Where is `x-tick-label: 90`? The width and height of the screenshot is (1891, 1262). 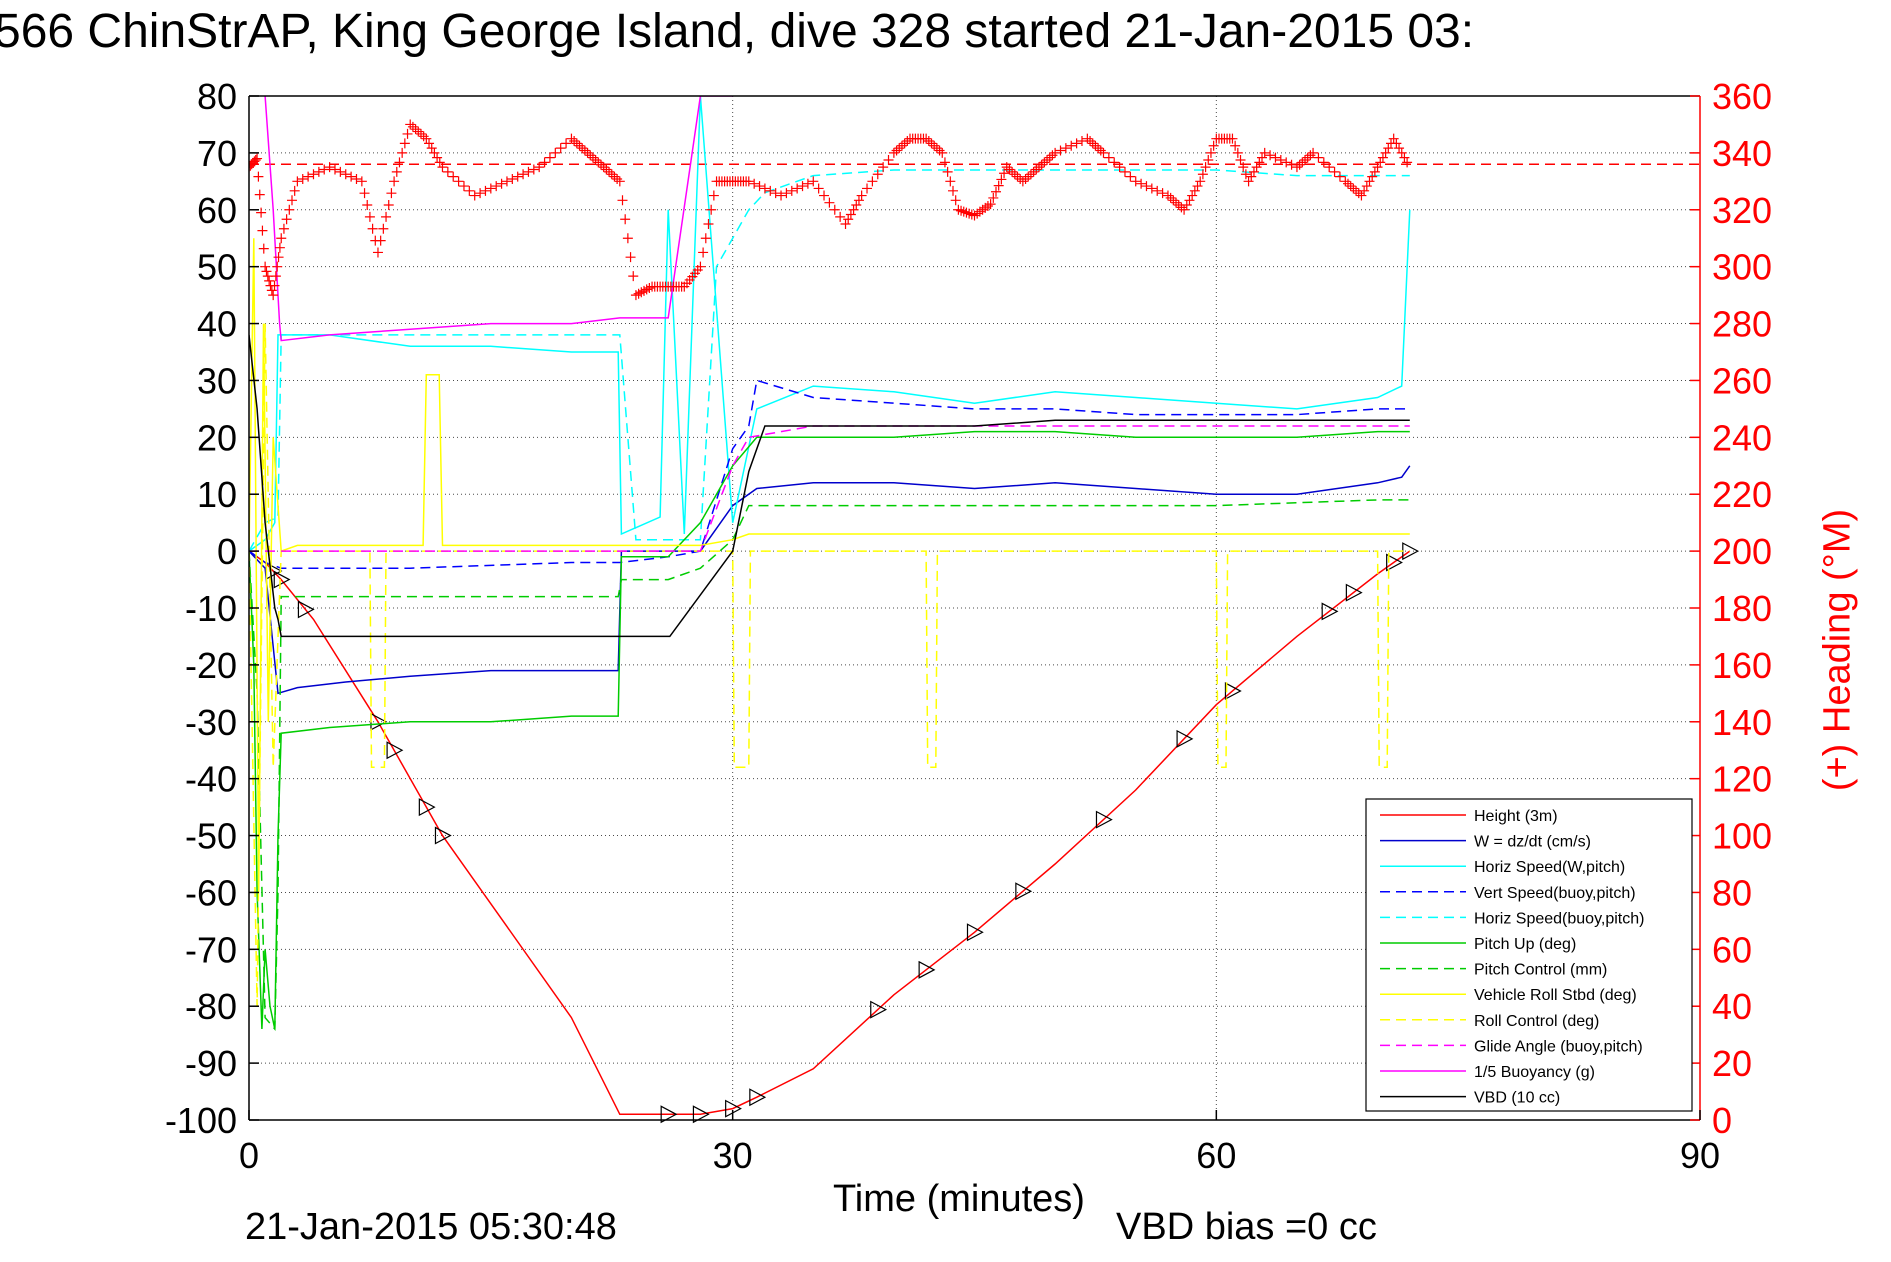
x-tick-label: 90 is located at coordinates (1700, 1155).